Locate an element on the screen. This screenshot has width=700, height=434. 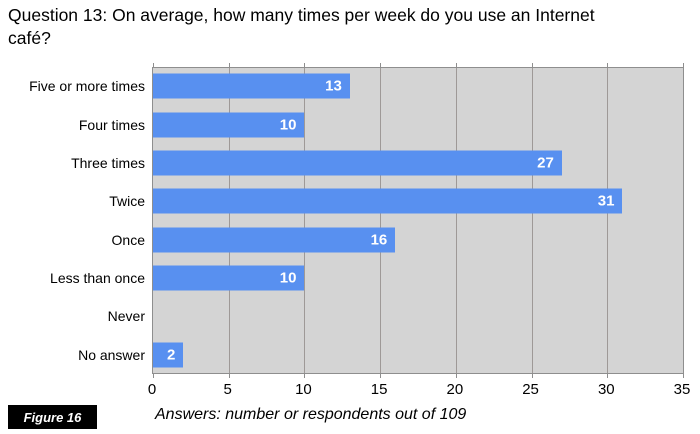
x-tick-label: 35 is located at coordinates (682, 389).